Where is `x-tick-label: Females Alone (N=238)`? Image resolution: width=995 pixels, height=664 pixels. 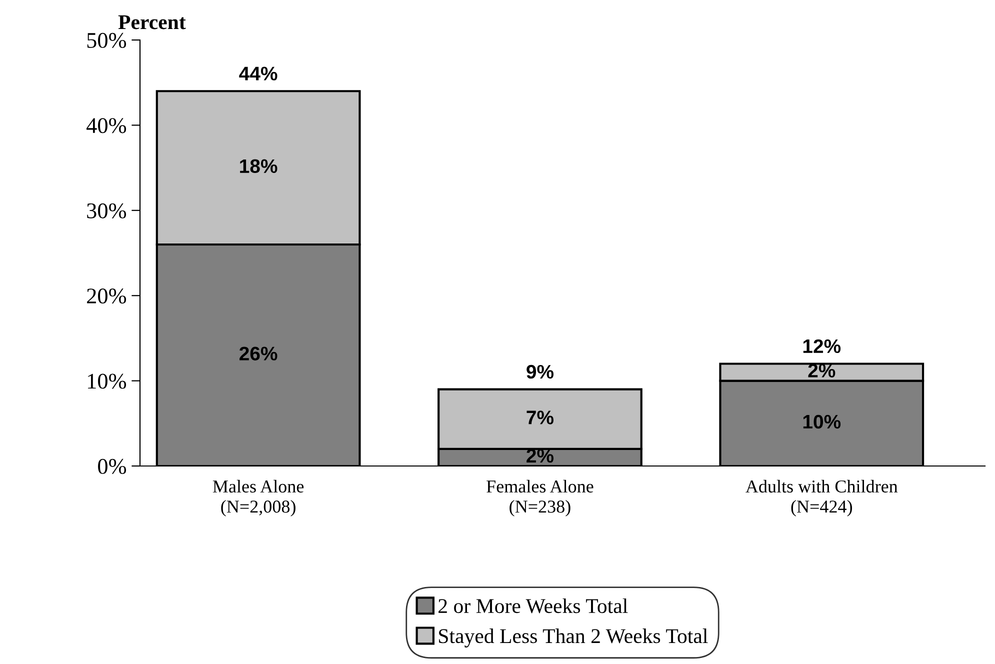
x-tick-label: Females Alone (N=238) is located at coordinates (540, 498).